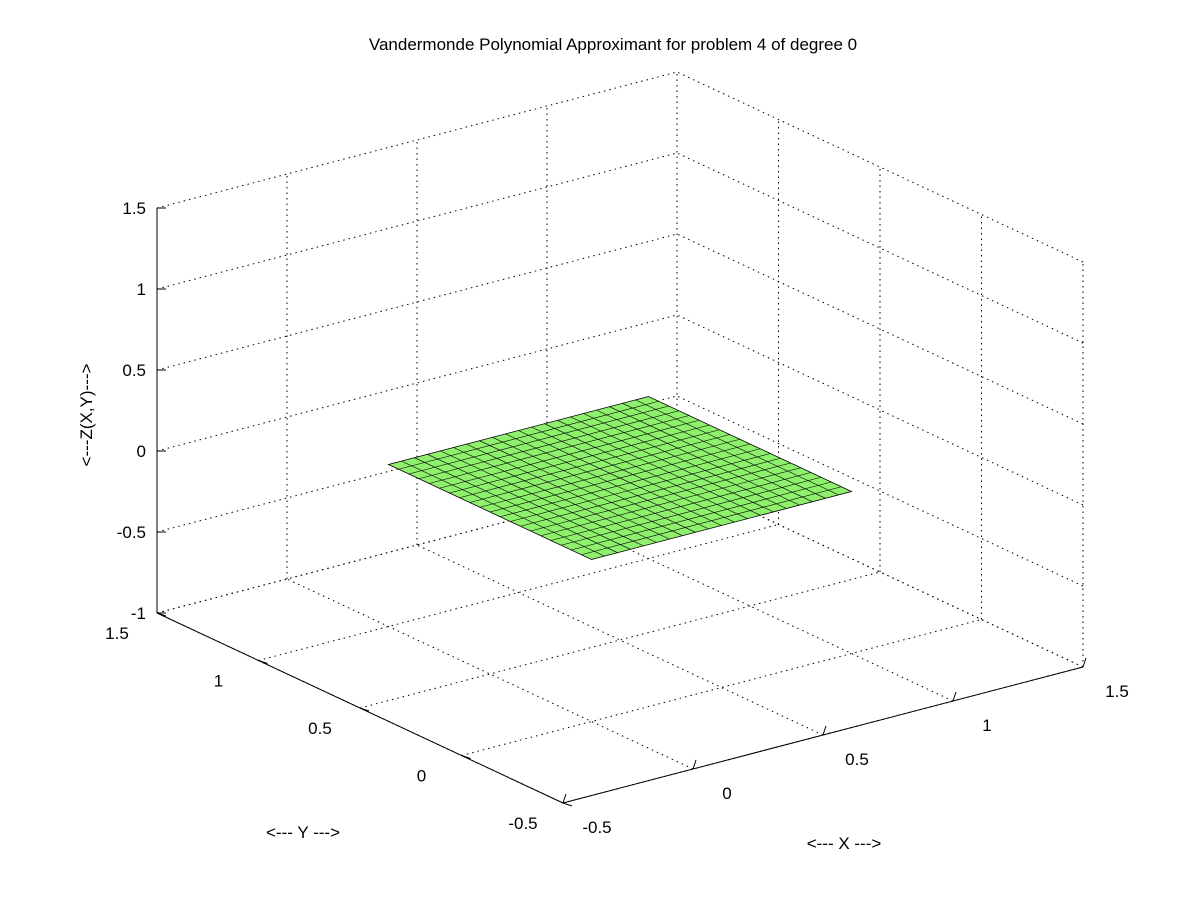 Image resolution: width=1200 pixels, height=901 pixels. I want to click on z-tick-label: 1, so click(141, 289).